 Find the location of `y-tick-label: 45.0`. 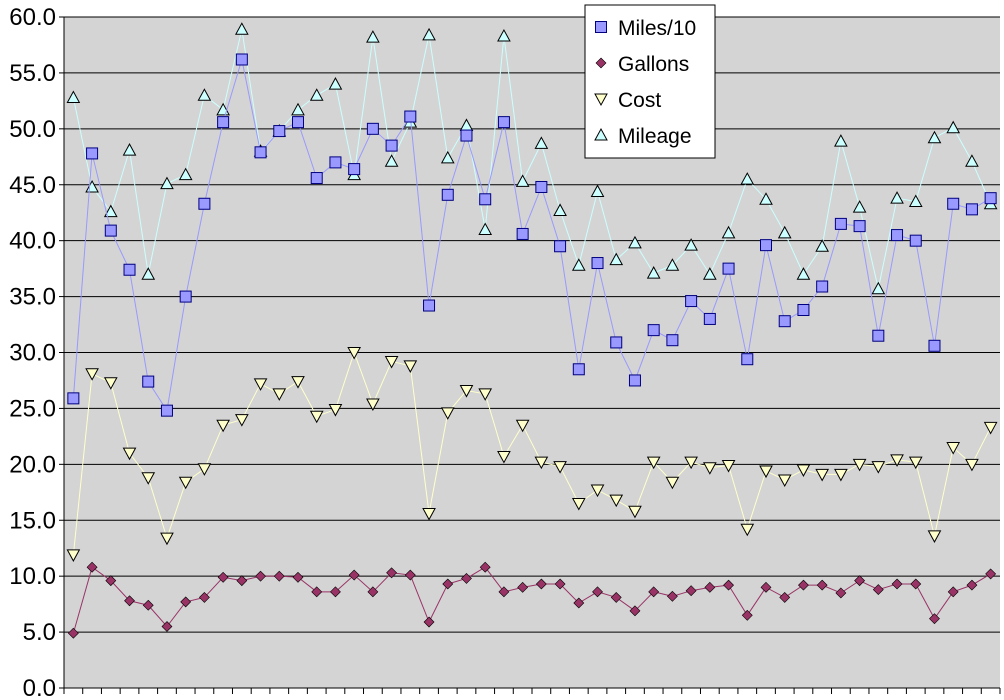

y-tick-label: 45.0 is located at coordinates (32, 185).